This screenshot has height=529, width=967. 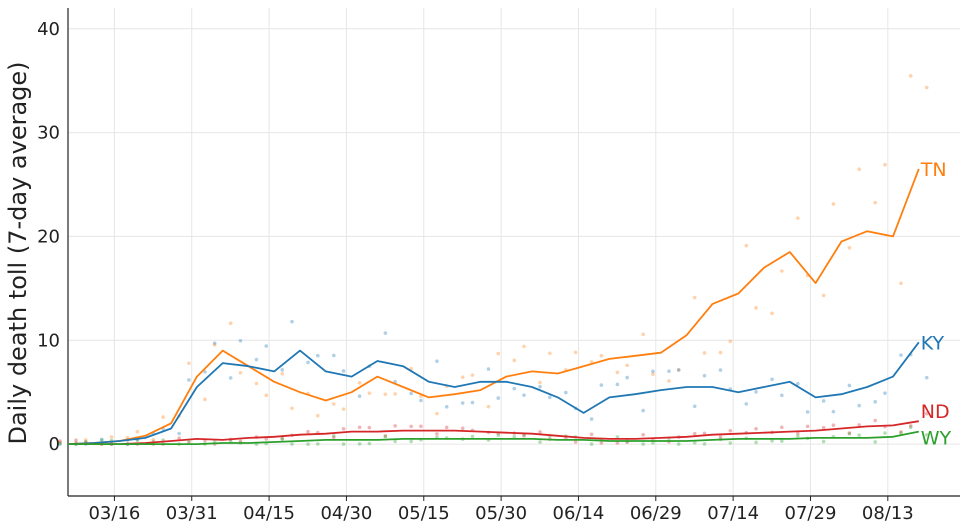 What do you see at coordinates (269, 513) in the screenshot?
I see `x-tick-label: 04/15` at bounding box center [269, 513].